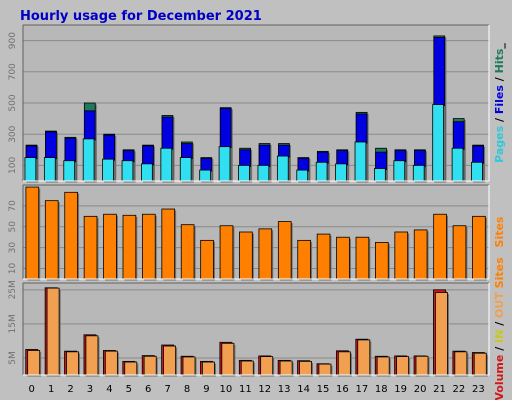 This screenshot has width=512, height=400. Describe the element at coordinates (13, 358) in the screenshot. I see `bottom-tick-label: 5M` at that location.